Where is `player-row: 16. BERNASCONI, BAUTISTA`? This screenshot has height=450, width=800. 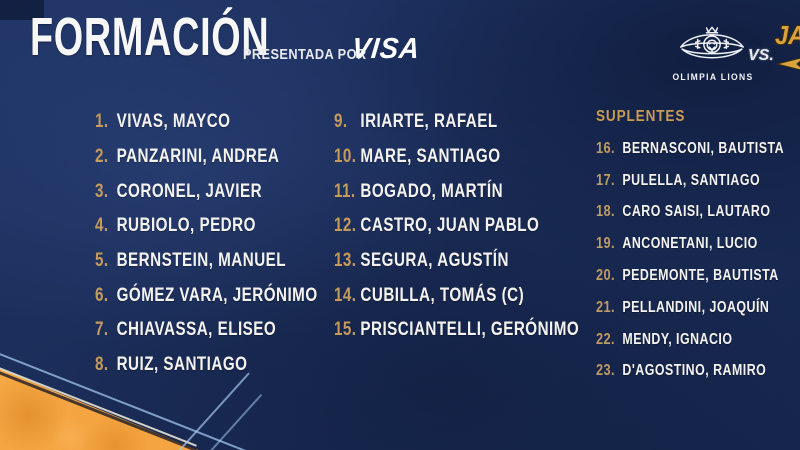
player-row: 16. BERNASCONI, BAUTISTA is located at coordinates (690, 149).